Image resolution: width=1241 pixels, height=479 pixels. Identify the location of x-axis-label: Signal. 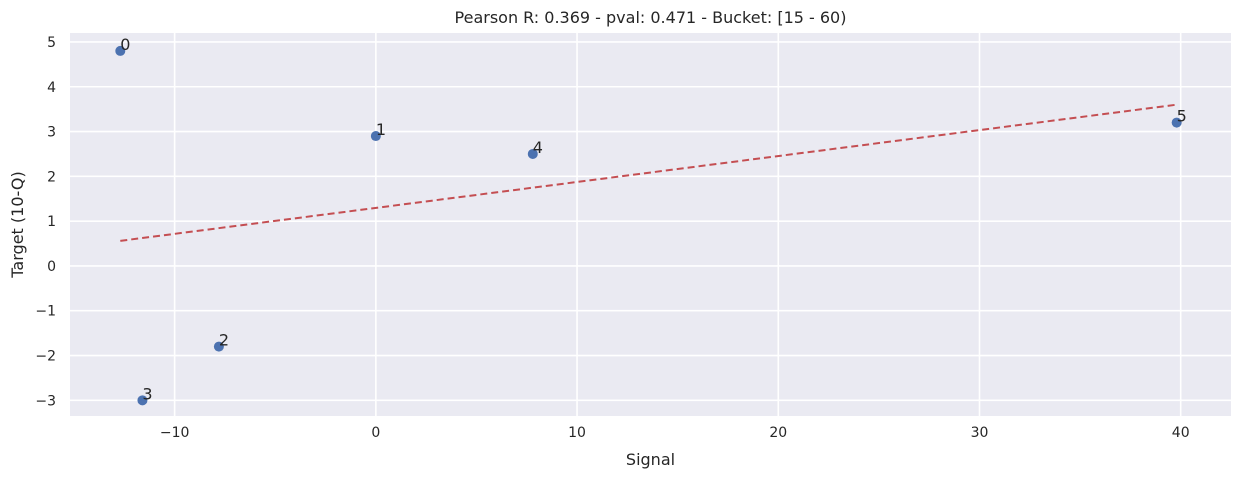
(650, 459).